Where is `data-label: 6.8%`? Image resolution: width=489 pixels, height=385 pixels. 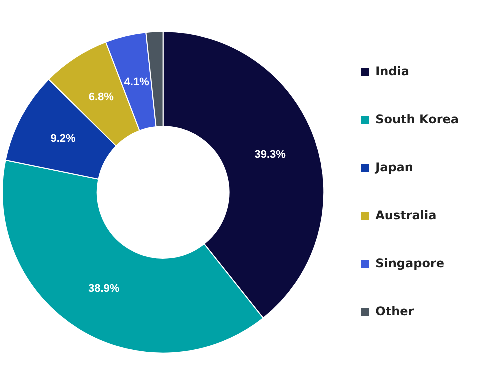
data-label: 6.8% is located at coordinates (101, 98).